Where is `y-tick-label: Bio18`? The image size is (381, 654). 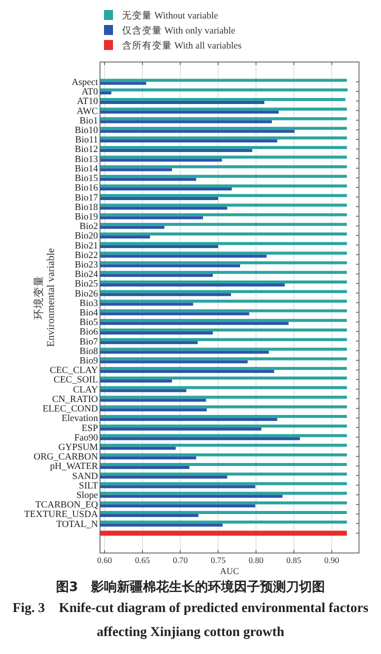 y-tick-label: Bio18 is located at coordinates (86, 207).